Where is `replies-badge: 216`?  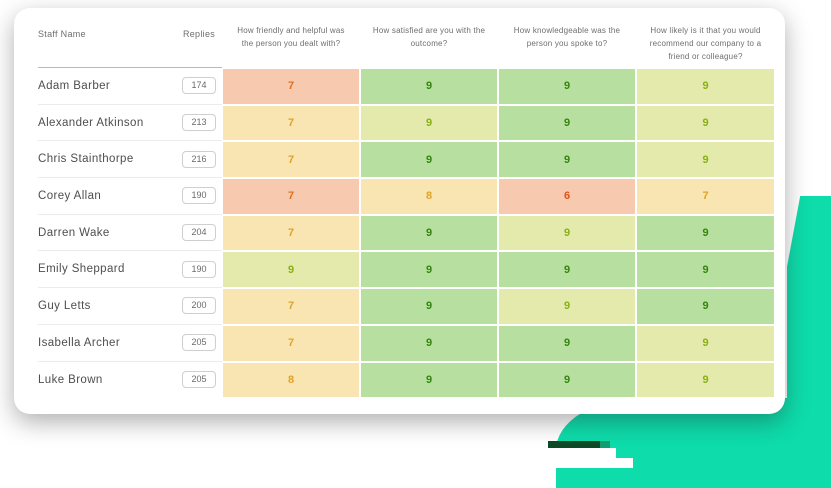
replies-badge: 216 is located at coordinates (199, 159).